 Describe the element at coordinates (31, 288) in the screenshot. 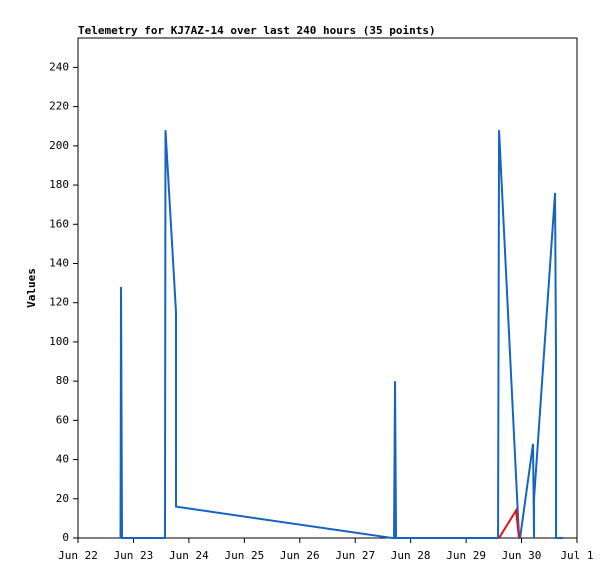

I see `y-axis-label: Values` at that location.